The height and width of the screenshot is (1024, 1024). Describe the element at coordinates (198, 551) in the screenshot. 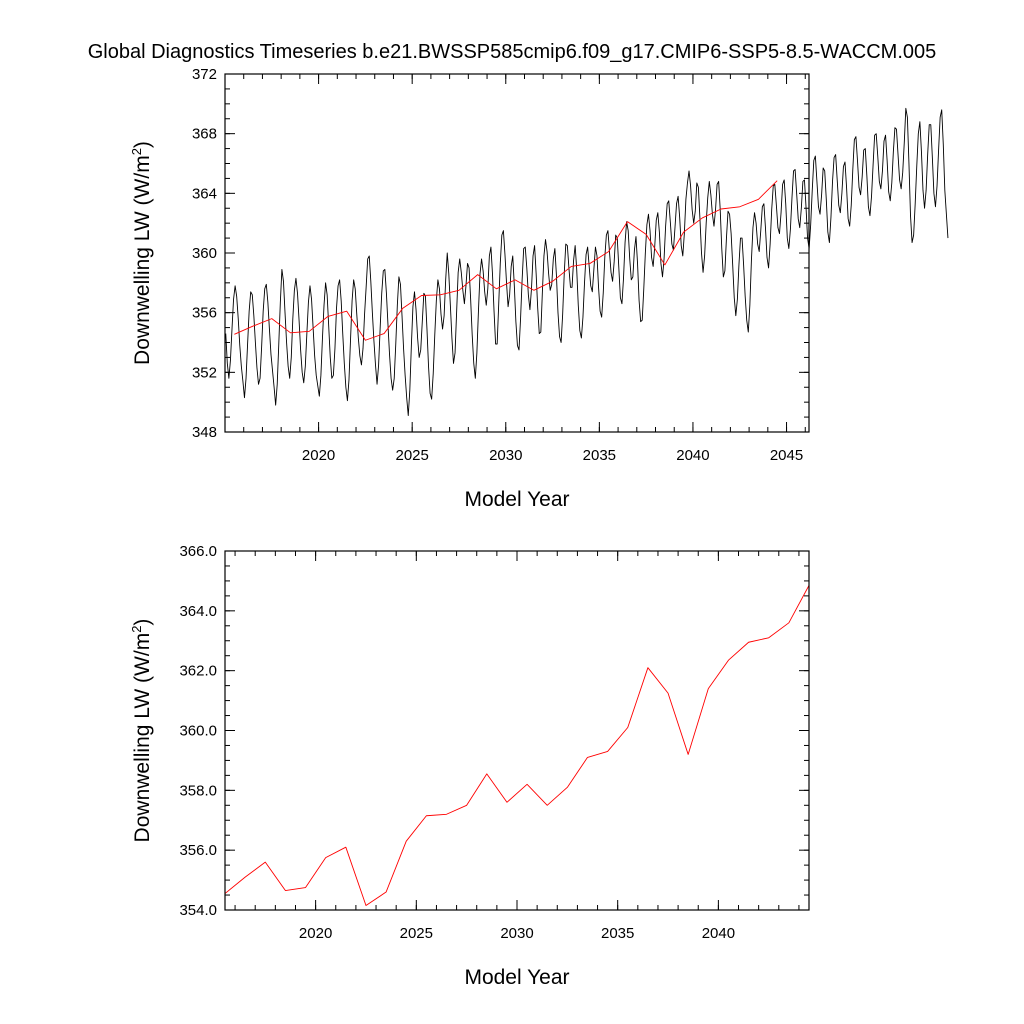

I see `y-tick-label: 366.0` at that location.